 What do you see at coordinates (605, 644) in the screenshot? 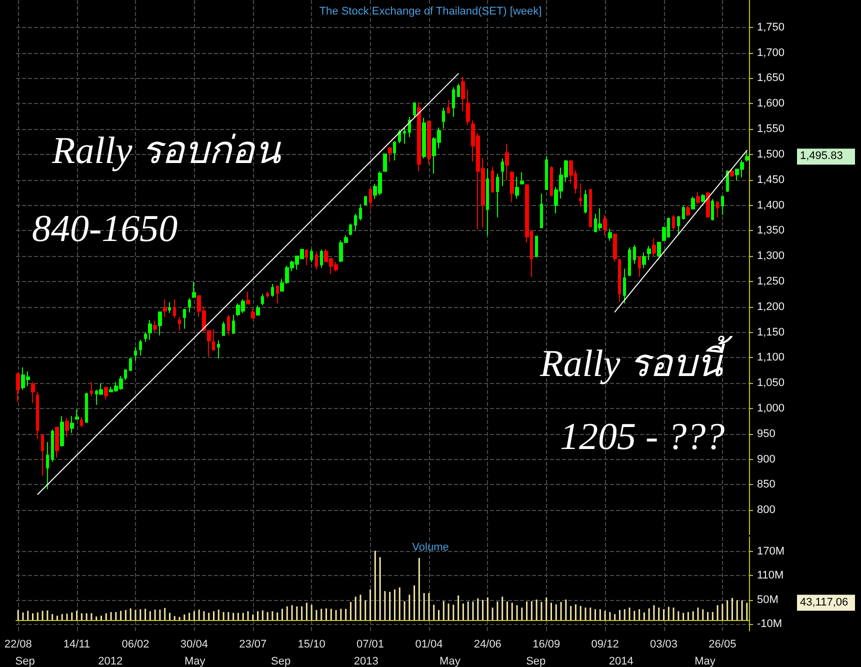
I see `x-tick-label: 09/12` at bounding box center [605, 644].